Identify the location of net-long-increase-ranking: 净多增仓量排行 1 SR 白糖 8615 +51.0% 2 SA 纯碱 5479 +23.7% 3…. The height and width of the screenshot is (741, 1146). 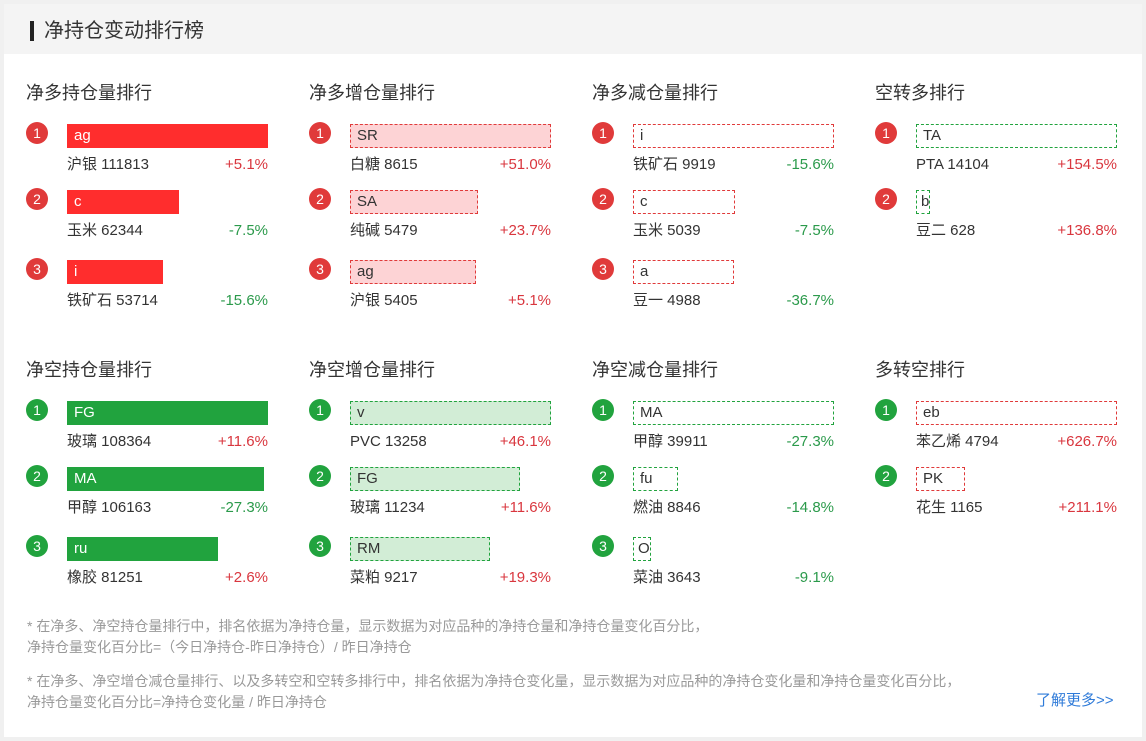
(430, 202).